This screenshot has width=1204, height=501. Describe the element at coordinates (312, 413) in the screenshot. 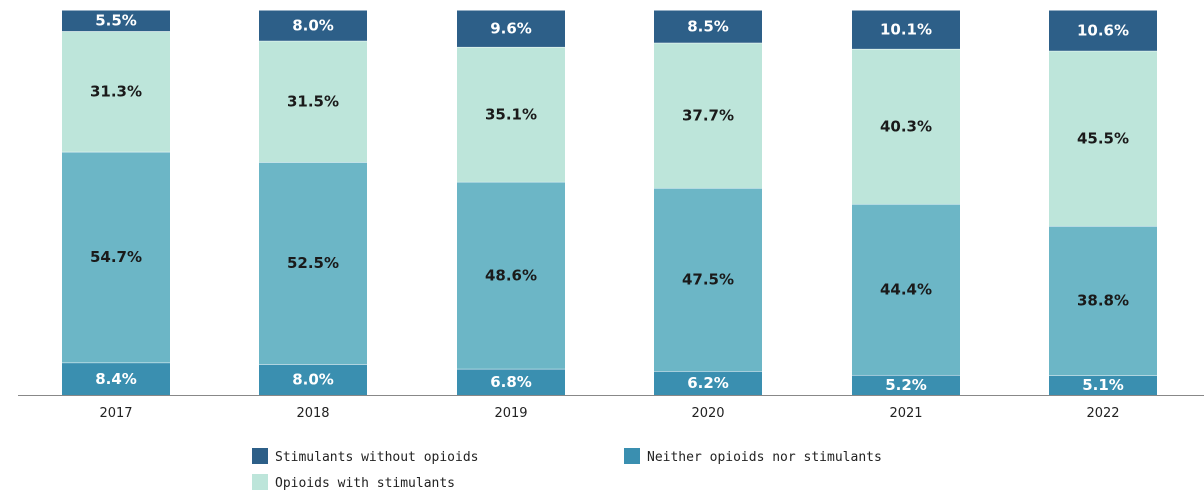

I see `x-tick-label: 2018` at that location.